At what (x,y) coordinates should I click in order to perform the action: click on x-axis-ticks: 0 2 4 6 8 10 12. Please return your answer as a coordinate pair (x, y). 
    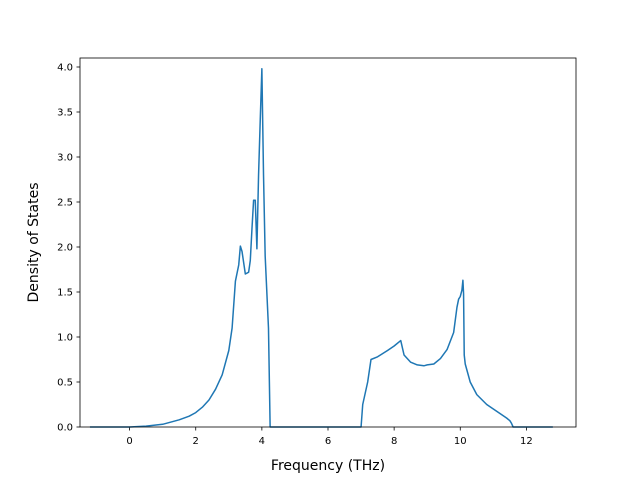
    Looking at the image, I should click on (329, 437).